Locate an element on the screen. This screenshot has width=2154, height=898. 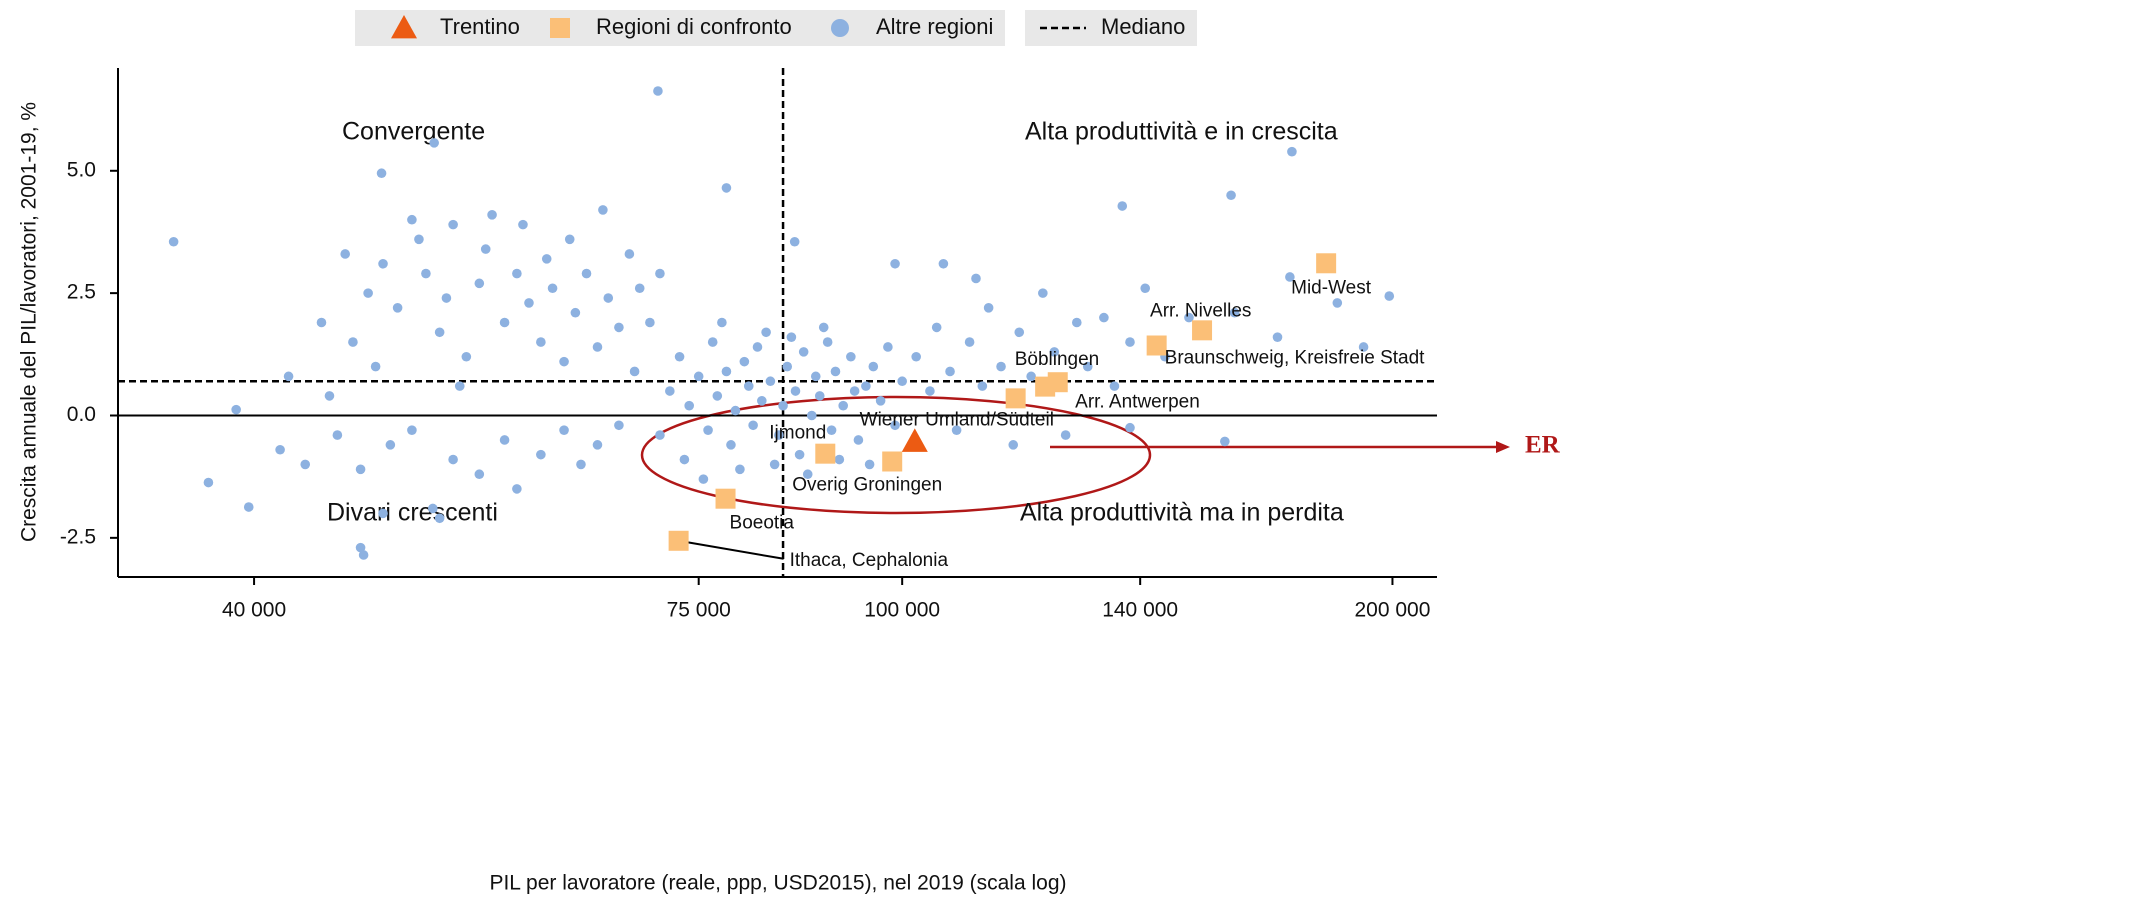
y-tick-label: -2.5 is located at coordinates (78, 536).